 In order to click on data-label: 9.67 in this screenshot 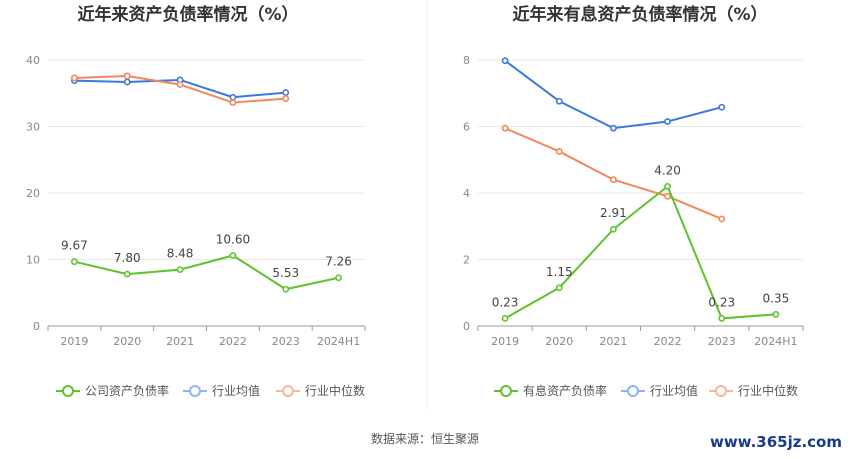, I will do `click(74, 246)`.